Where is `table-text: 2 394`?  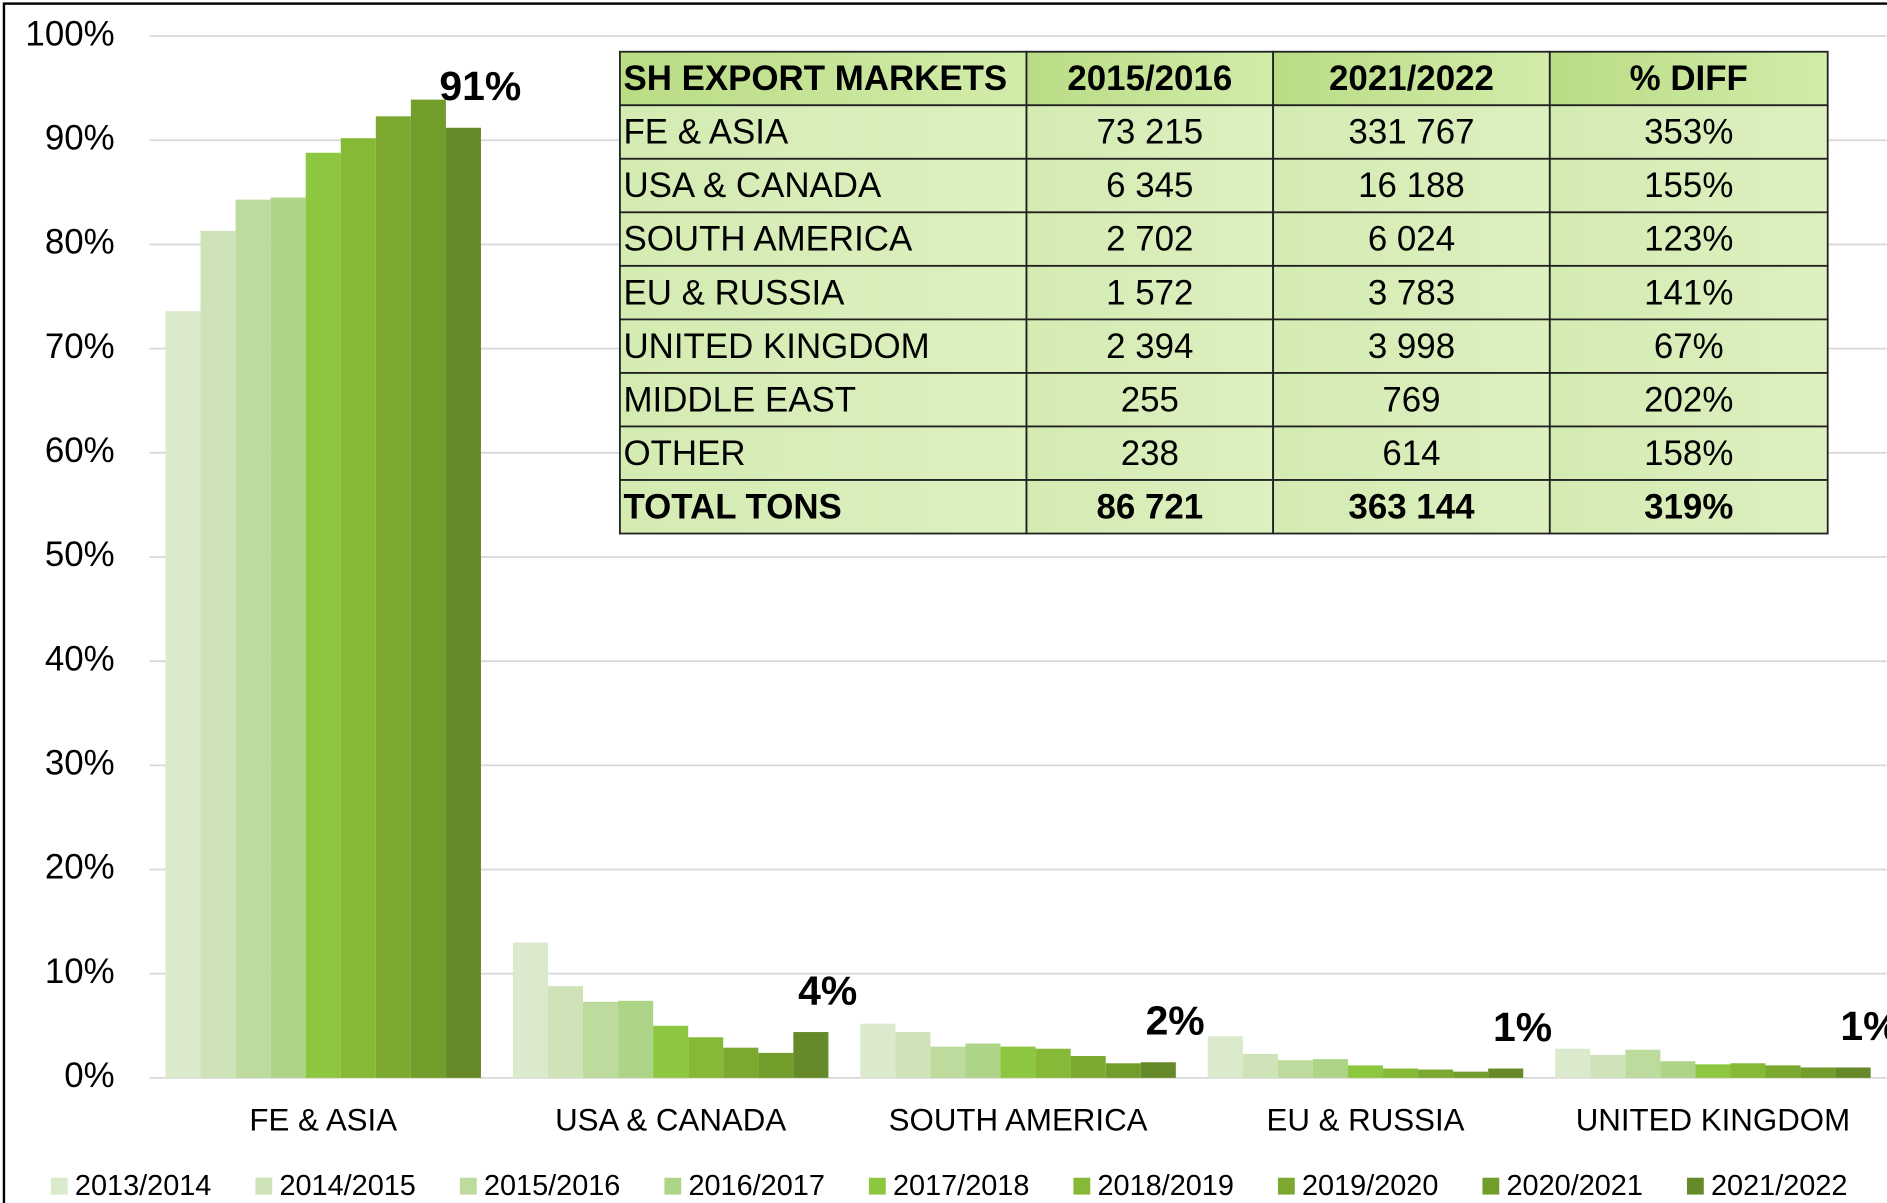
table-text: 2 394 is located at coordinates (1149, 346).